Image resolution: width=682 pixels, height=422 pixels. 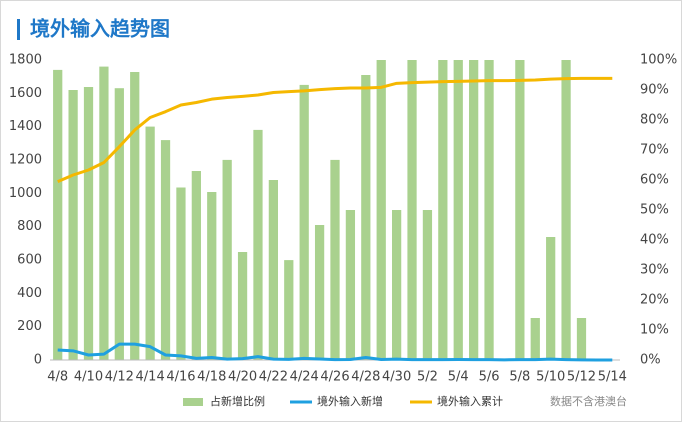 I want to click on legend-label: 境外输入新增, so click(x=350, y=401).